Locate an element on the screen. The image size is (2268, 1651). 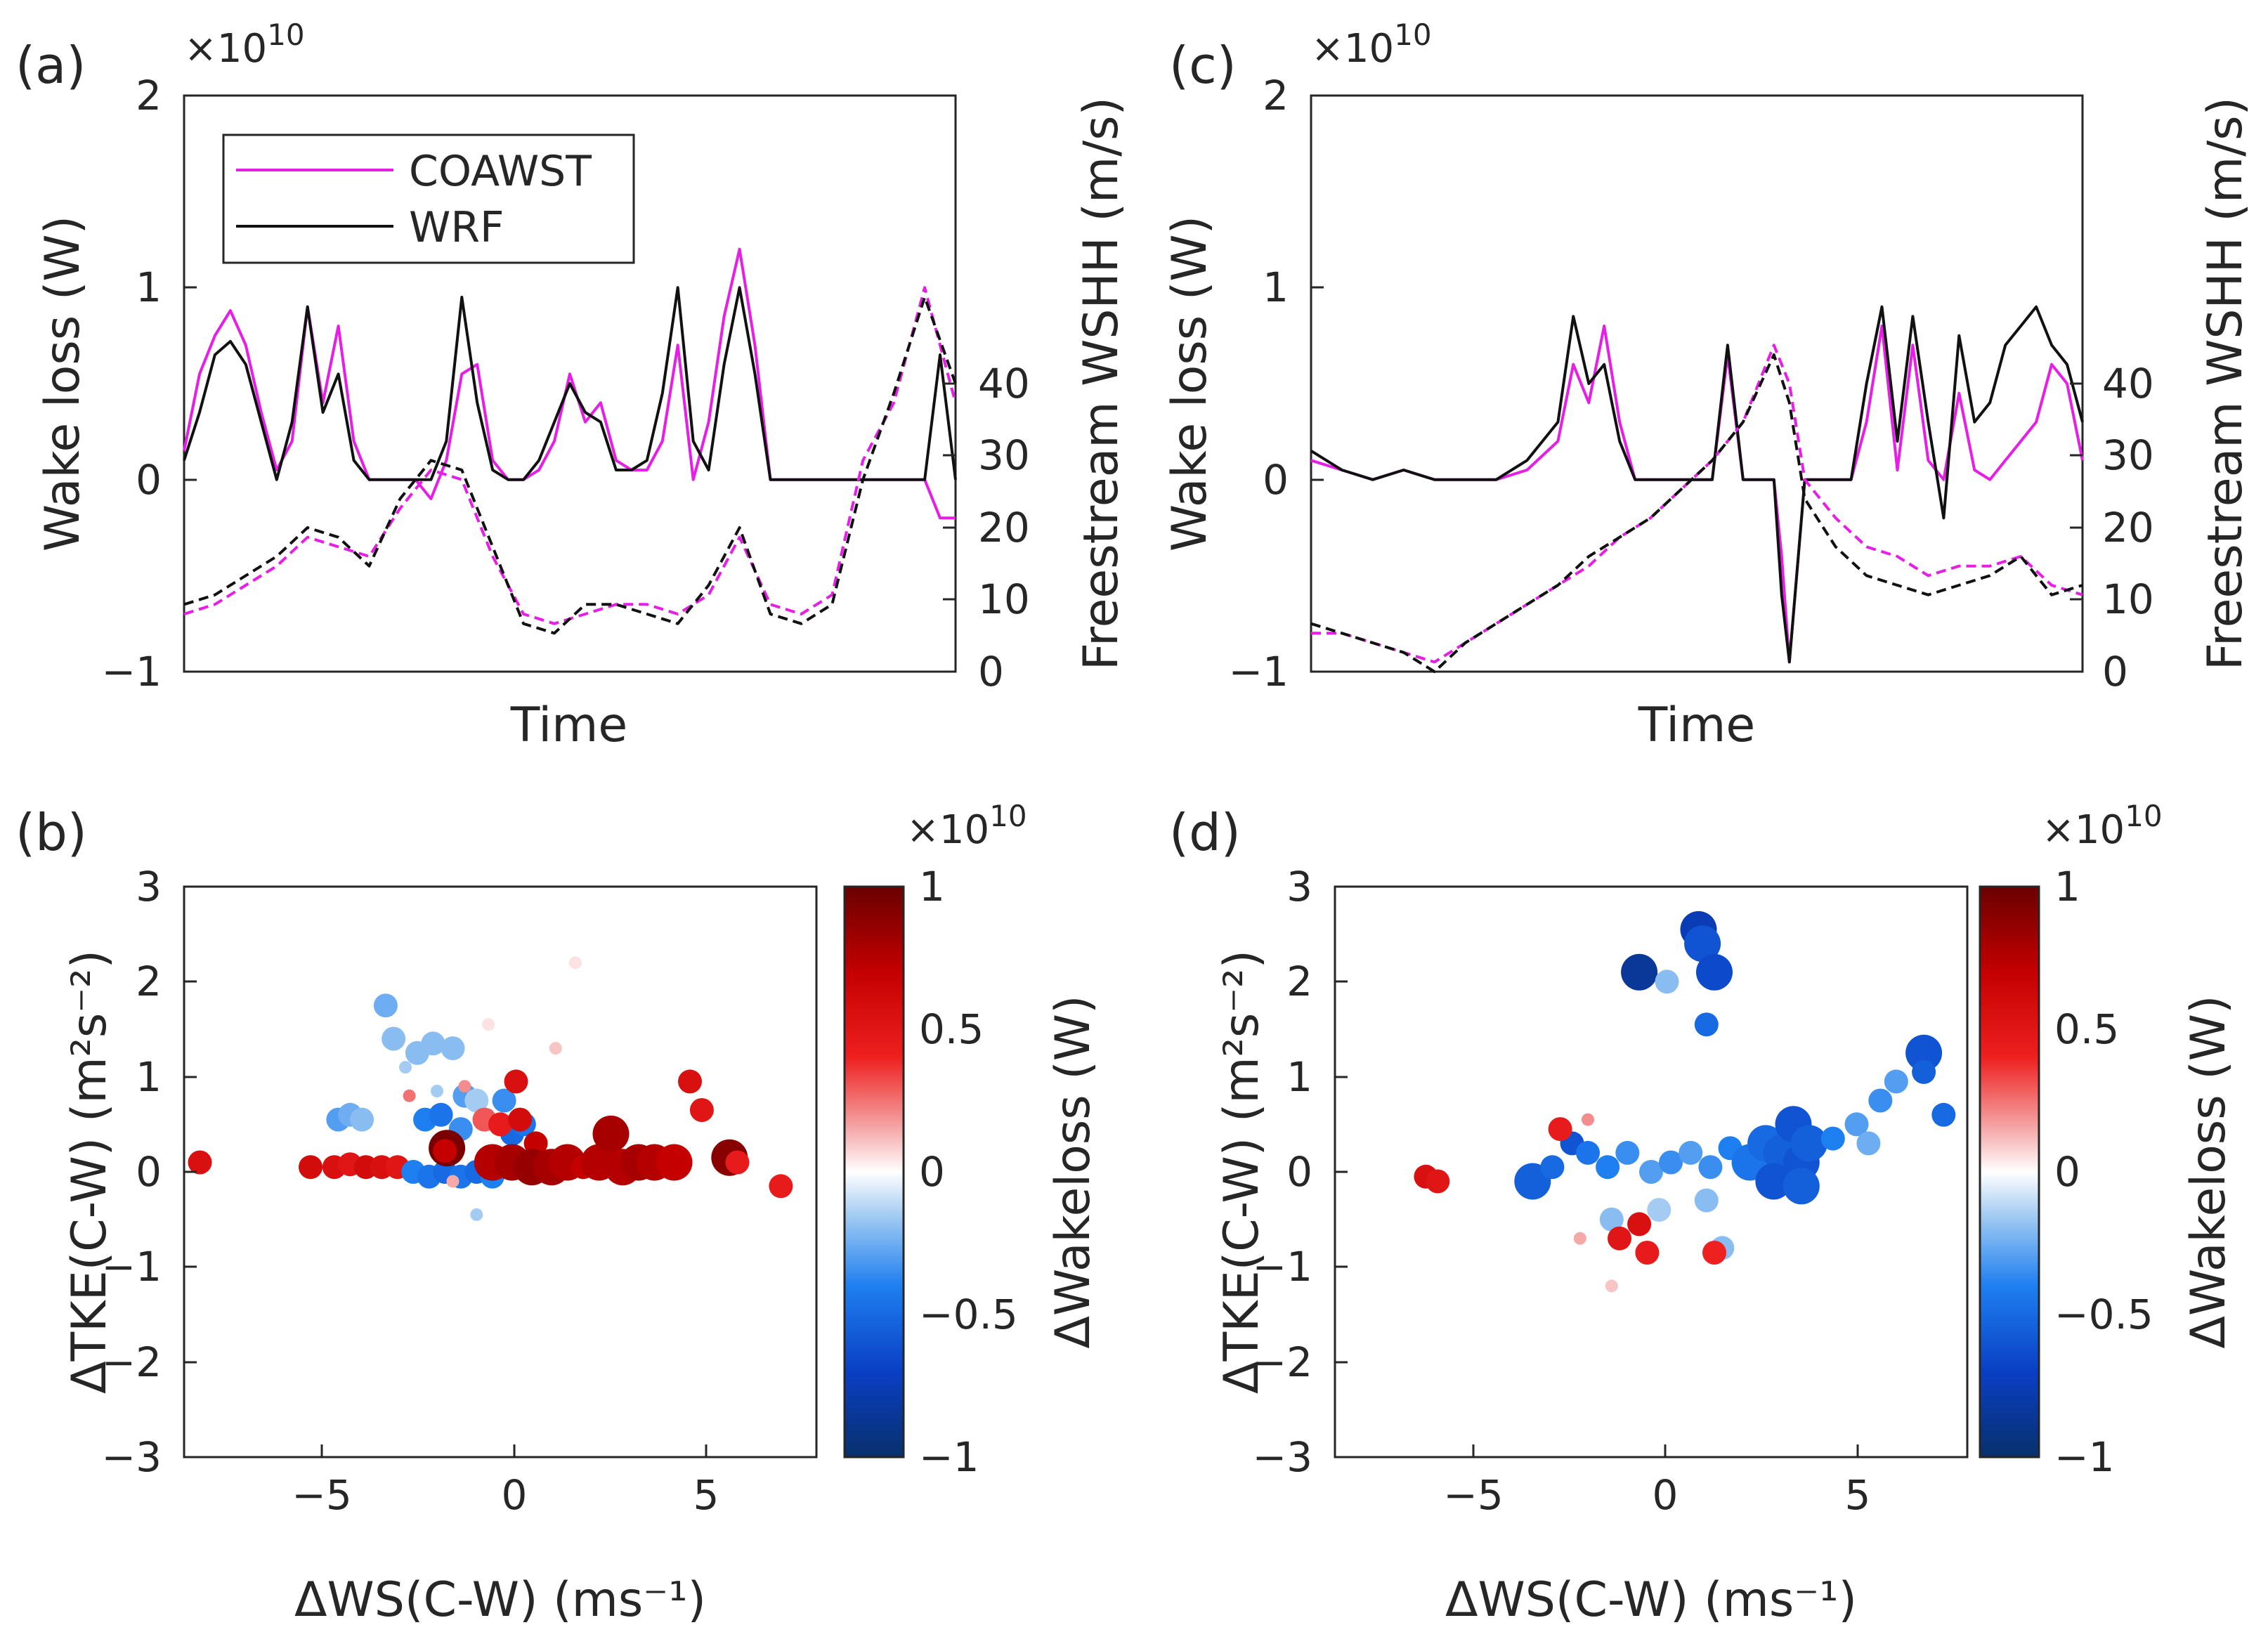
series-group-a is located at coordinates (570, 441).